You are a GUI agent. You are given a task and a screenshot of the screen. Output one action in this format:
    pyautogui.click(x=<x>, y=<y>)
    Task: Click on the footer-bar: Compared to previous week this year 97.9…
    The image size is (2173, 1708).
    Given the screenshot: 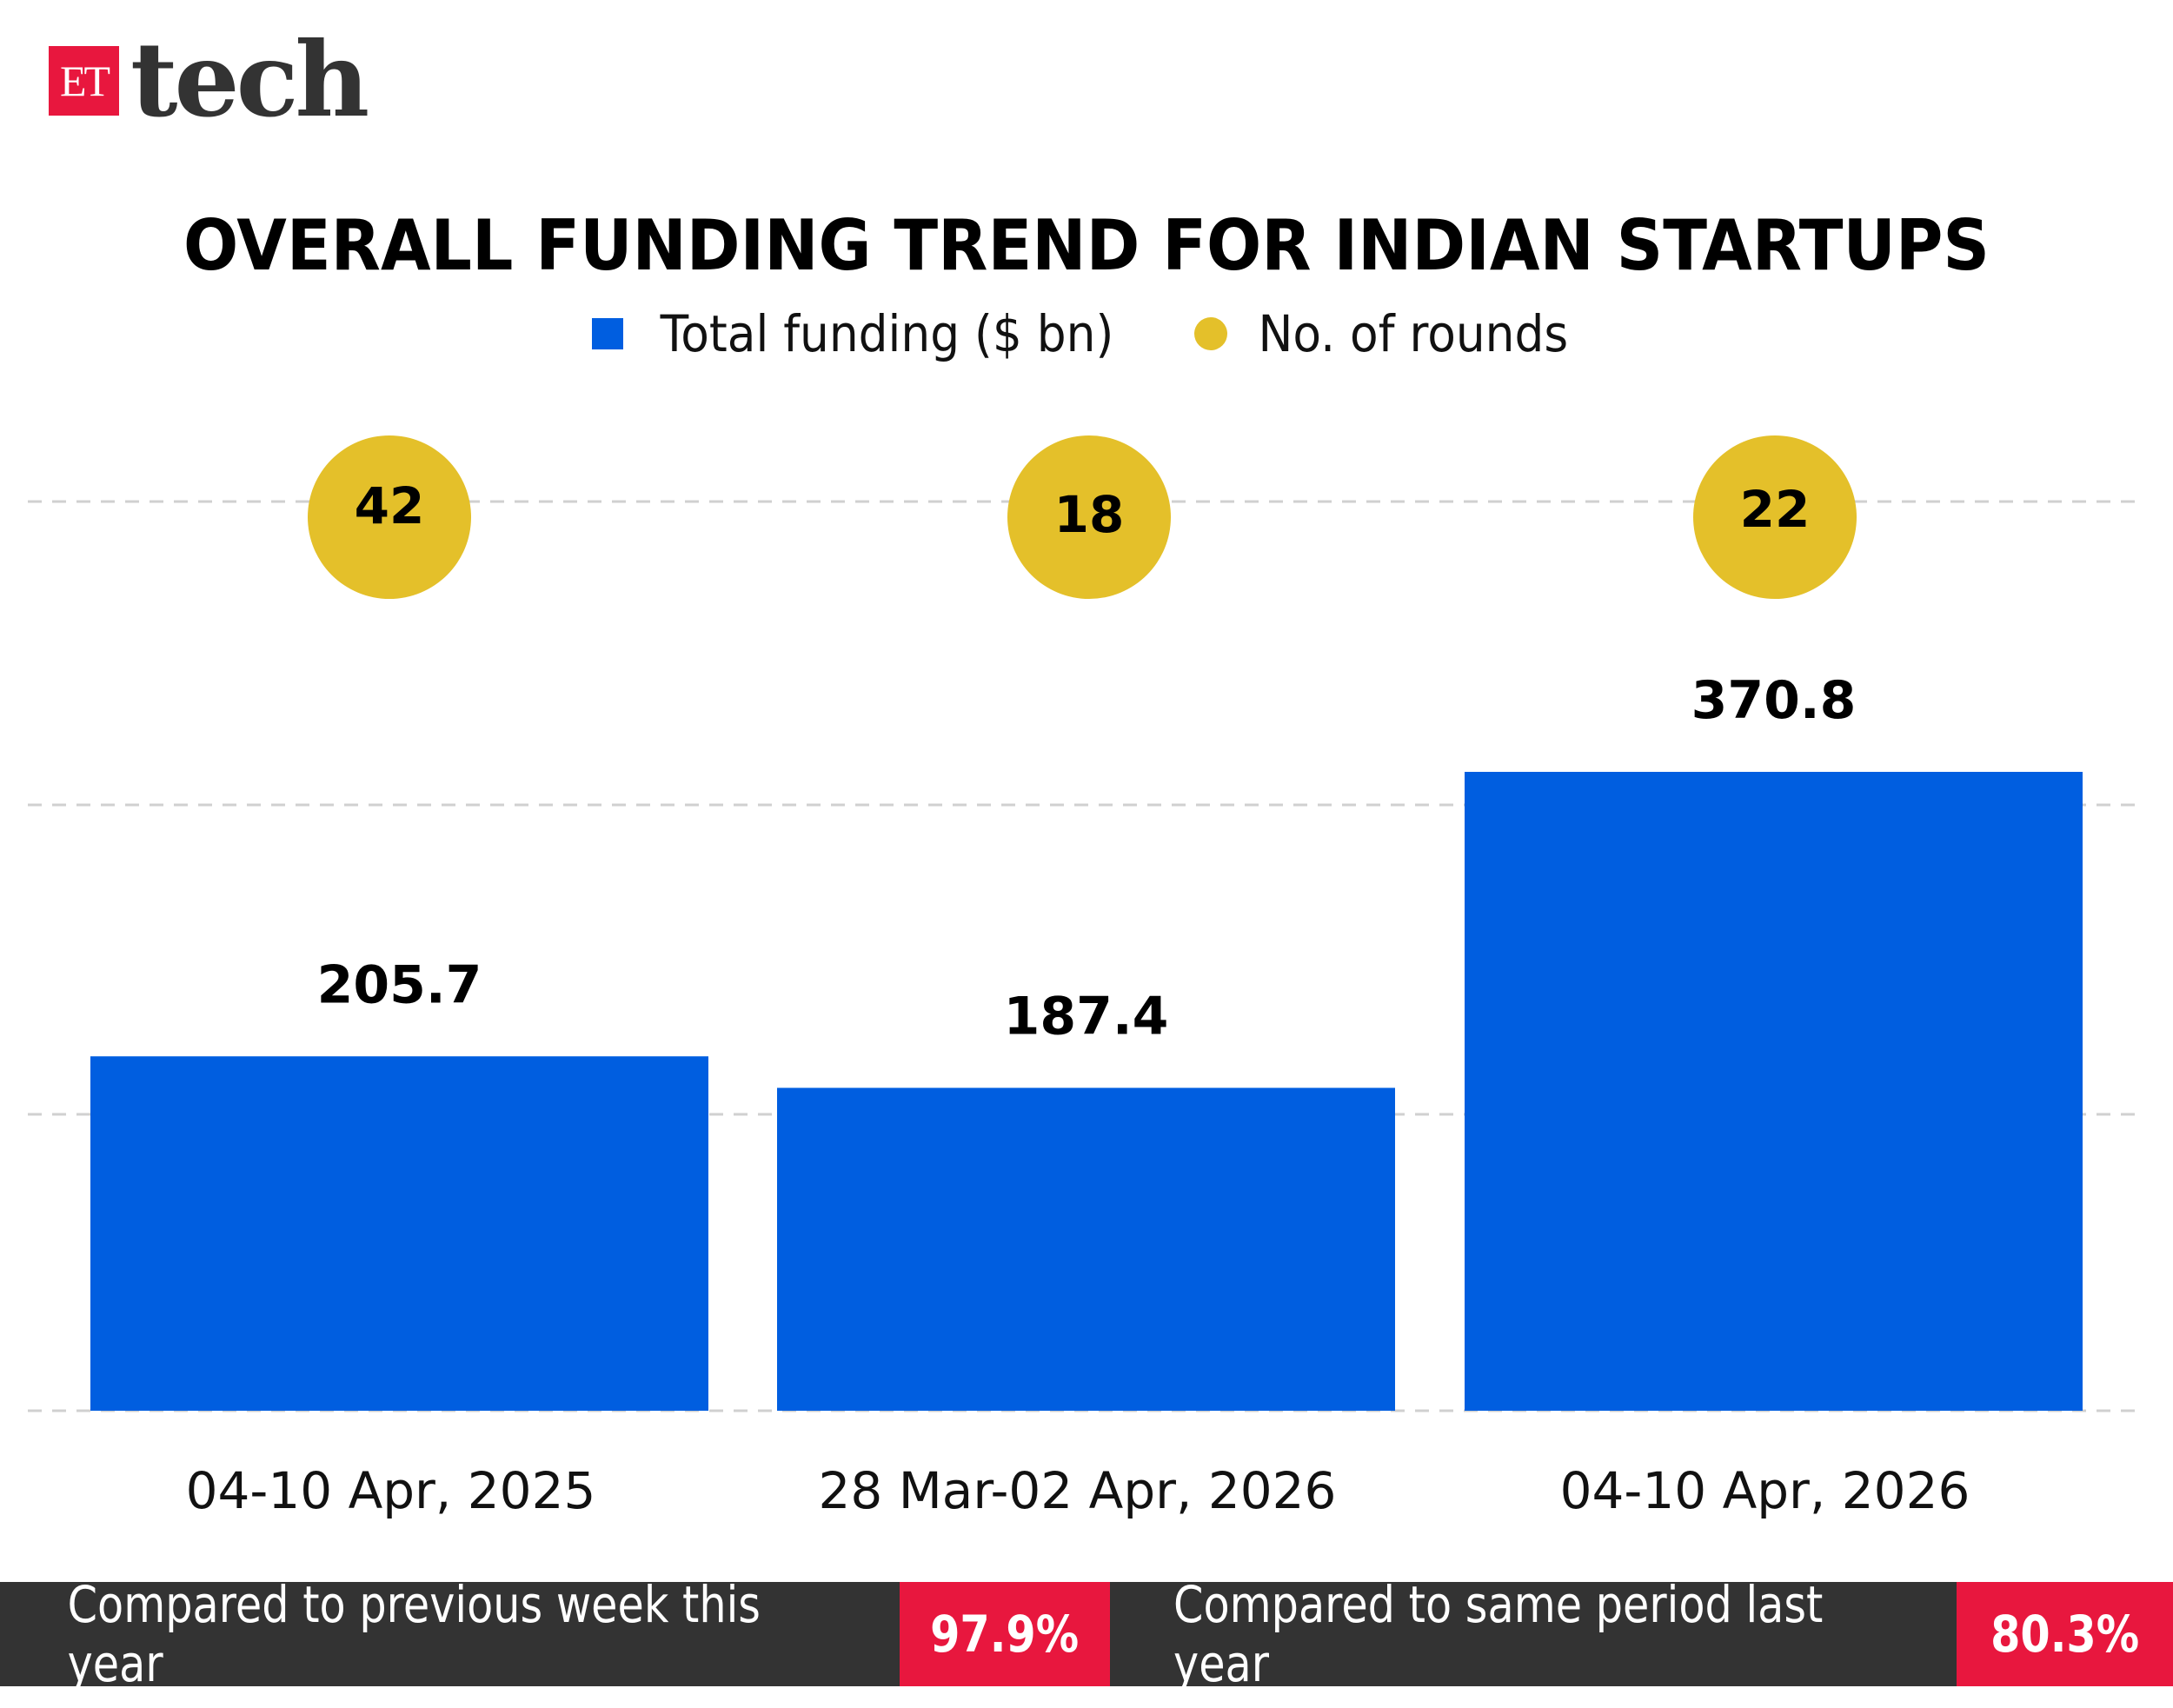 What is the action you would take?
    pyautogui.click(x=1086, y=1634)
    